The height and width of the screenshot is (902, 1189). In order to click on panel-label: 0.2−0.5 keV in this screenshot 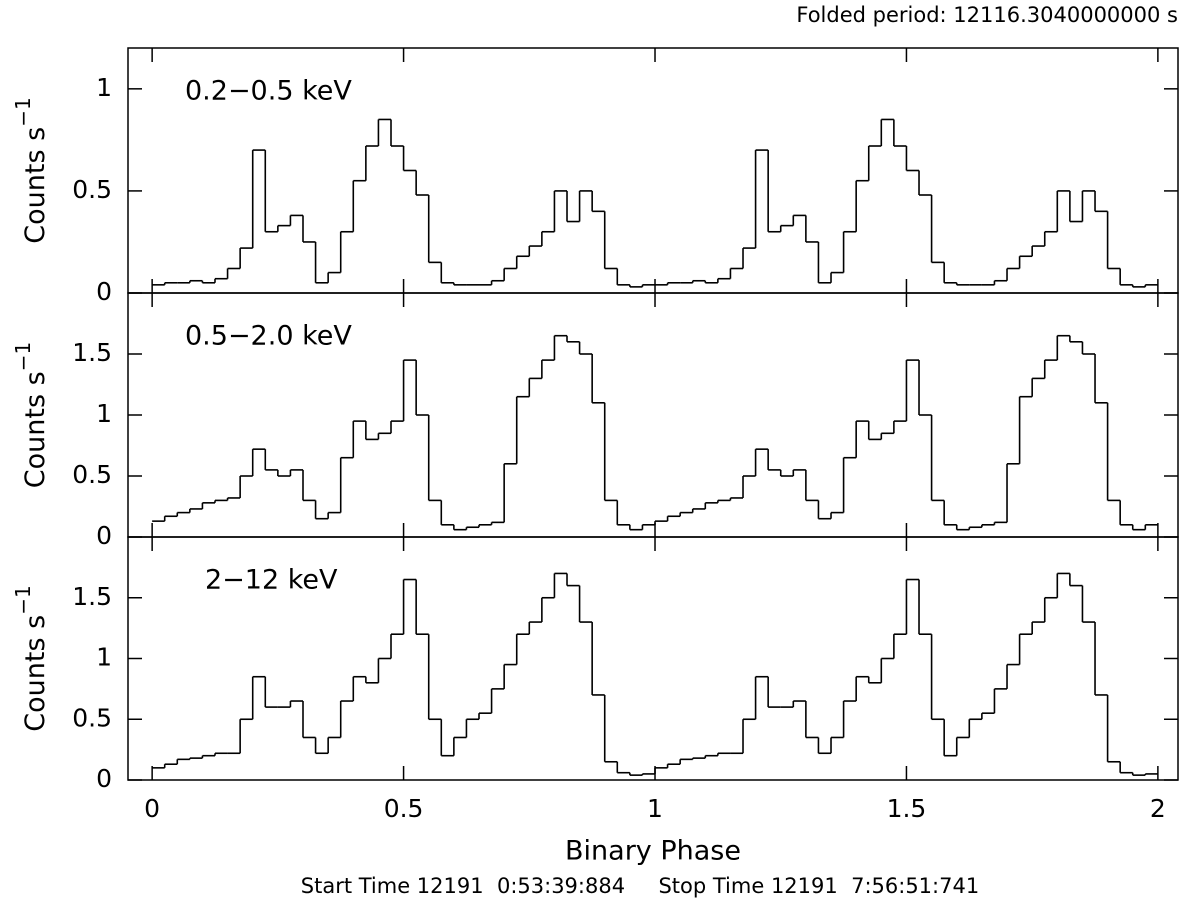, I will do `click(268, 91)`.